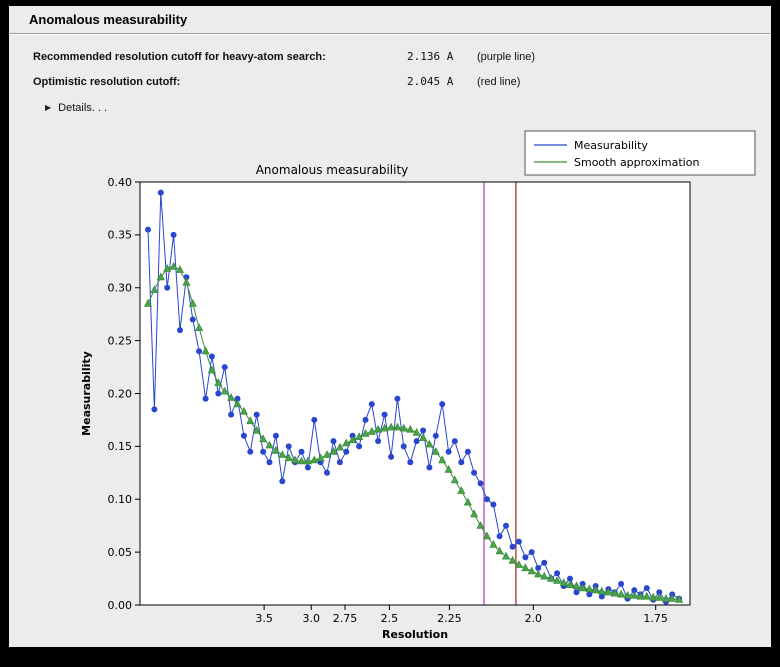 The height and width of the screenshot is (667, 780). What do you see at coordinates (430, 56) in the screenshot?
I see `recommended-cutoff-value: 2.136 A` at bounding box center [430, 56].